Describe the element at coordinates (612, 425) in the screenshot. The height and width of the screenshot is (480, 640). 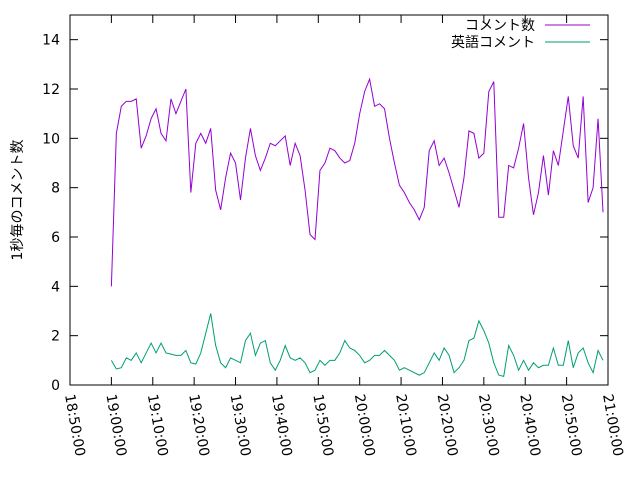
I see `x-tick-label: 21:00:00` at that location.